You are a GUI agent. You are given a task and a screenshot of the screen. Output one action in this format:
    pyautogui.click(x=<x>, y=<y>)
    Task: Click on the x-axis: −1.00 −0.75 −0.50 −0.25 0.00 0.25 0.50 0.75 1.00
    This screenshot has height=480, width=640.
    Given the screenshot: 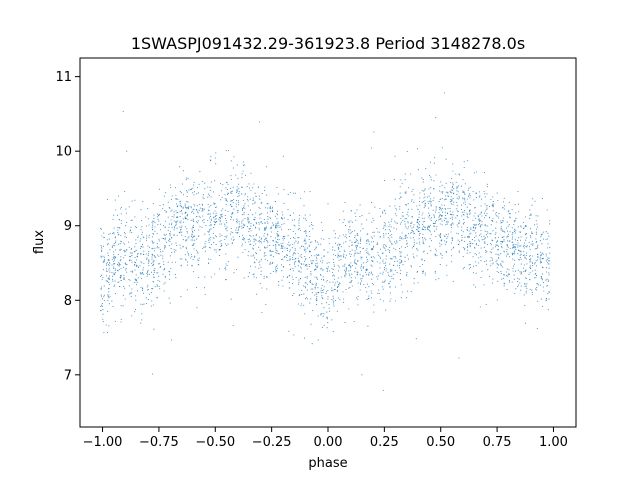 What is the action you would take?
    pyautogui.click(x=325, y=438)
    